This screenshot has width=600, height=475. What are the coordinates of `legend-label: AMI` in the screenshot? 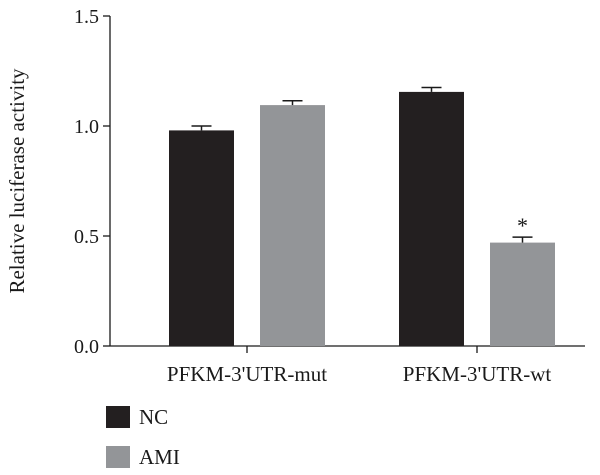 It's located at (159, 457).